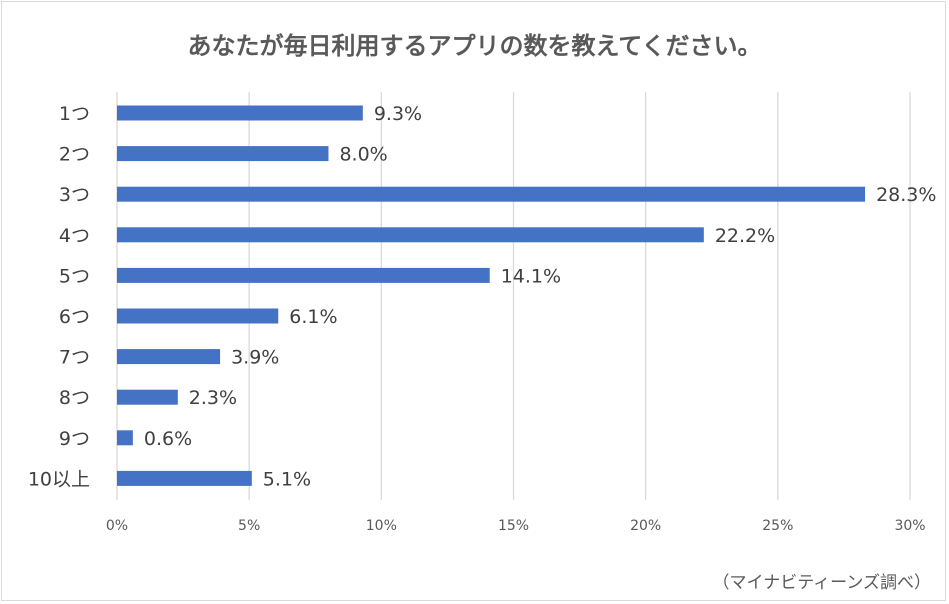  I want to click on category-label: 7つ, so click(74, 358).